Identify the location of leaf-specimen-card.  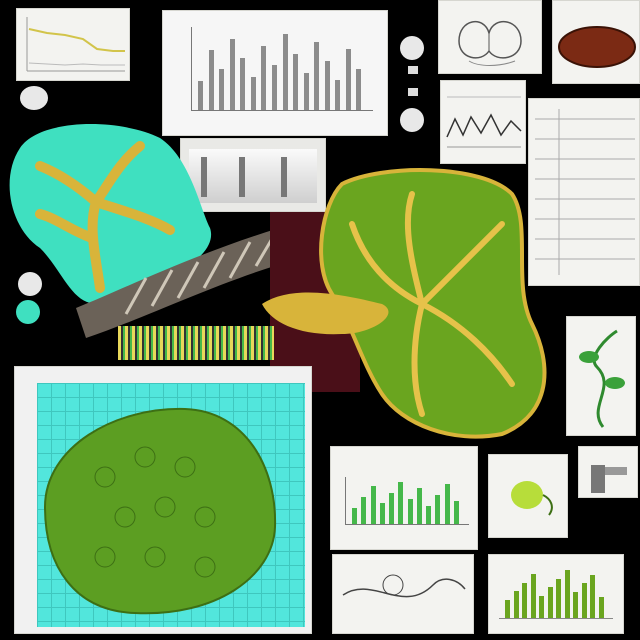
(596, 42).